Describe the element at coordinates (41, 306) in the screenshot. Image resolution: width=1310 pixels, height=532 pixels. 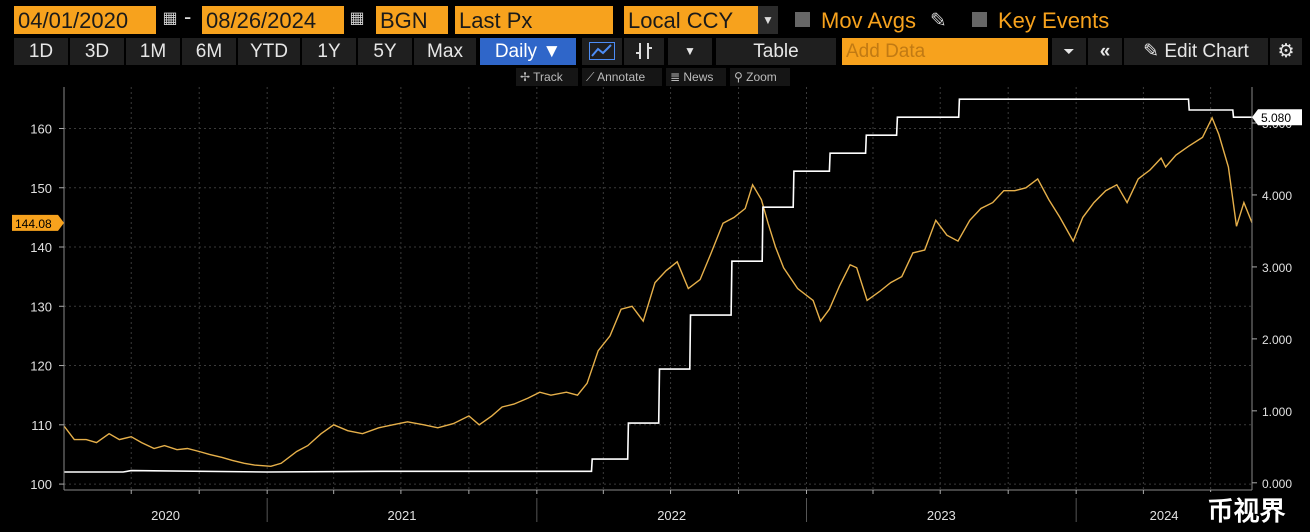
I see `left-tick-label: 130` at that location.